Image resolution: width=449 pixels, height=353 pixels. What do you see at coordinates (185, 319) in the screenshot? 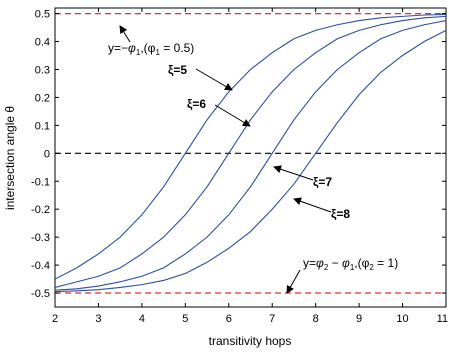
I see `x-tick-label: 5` at bounding box center [185, 319].